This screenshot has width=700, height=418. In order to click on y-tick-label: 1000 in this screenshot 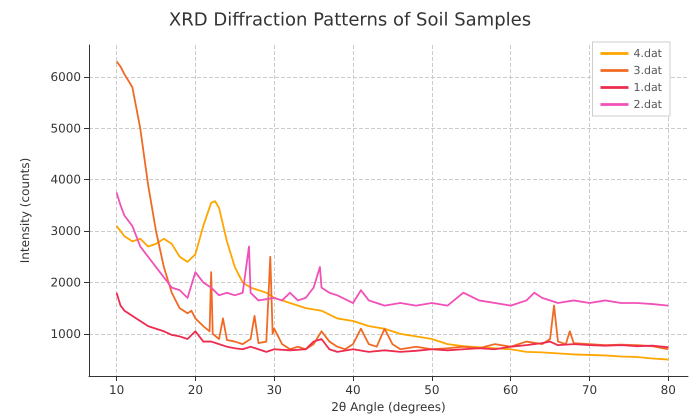, I will do `click(65, 333)`.